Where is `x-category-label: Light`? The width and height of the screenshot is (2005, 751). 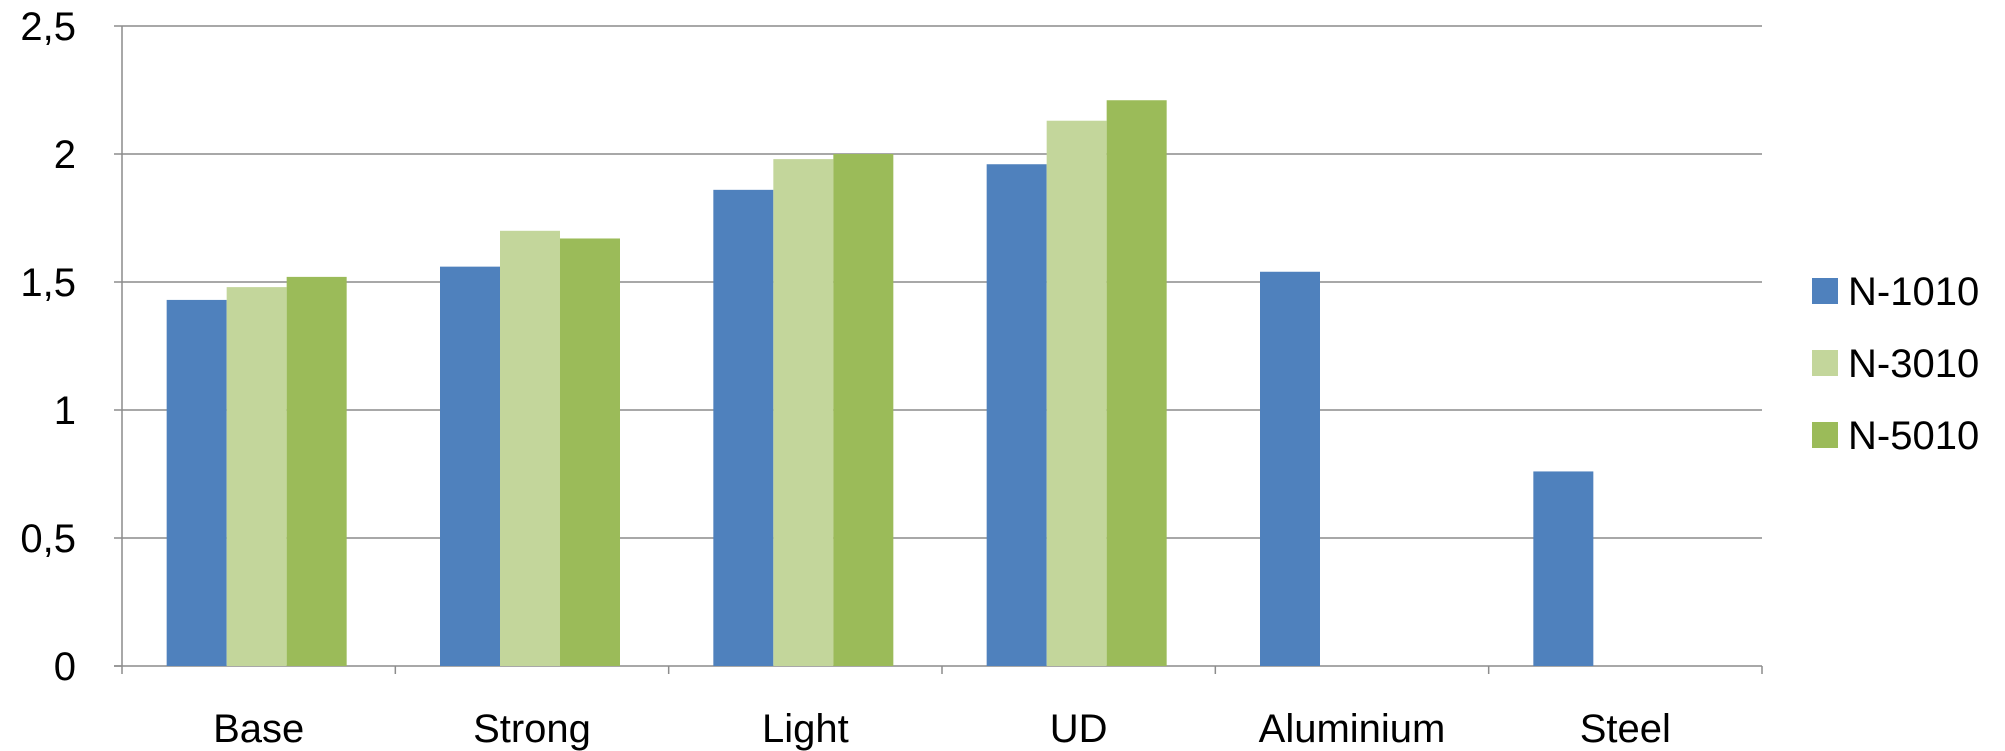 x-category-label: Light is located at coordinates (805, 729).